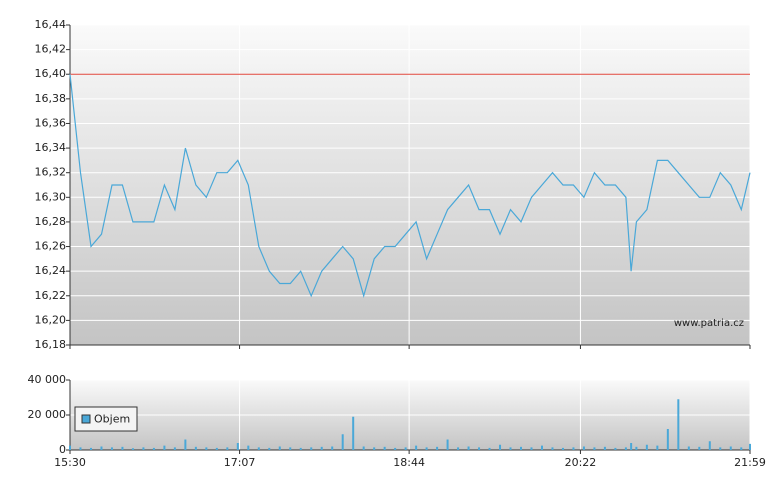  Describe the element at coordinates (709, 323) in the screenshot. I see `watermark: www.patria.cz` at that location.